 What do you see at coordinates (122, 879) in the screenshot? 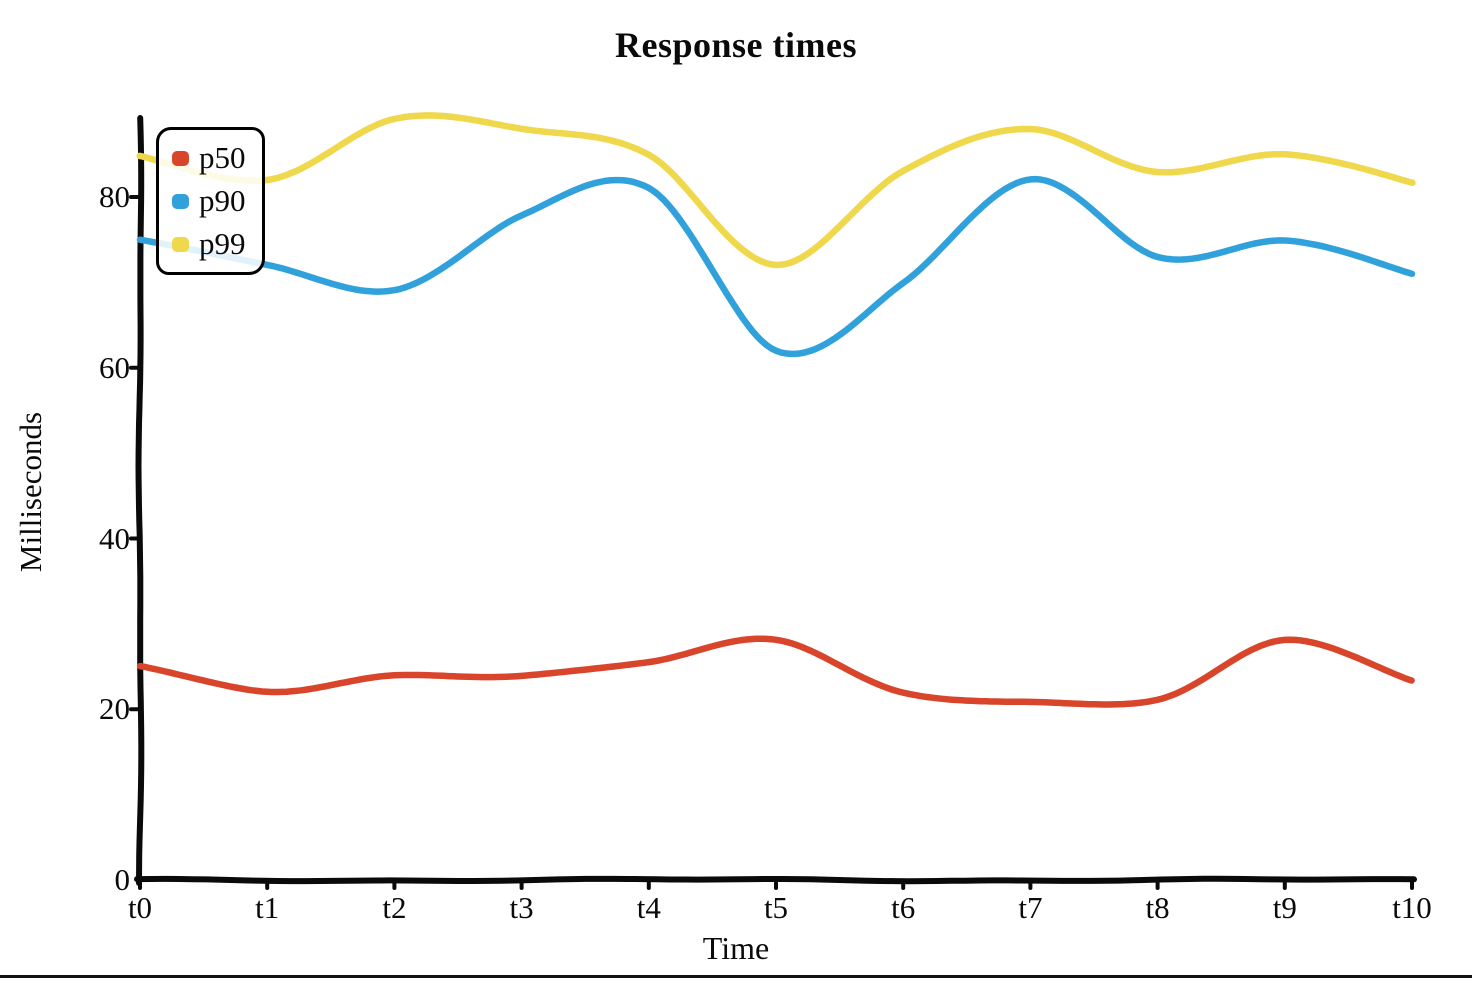
I see `y-tick-label-0: 0` at bounding box center [122, 879].